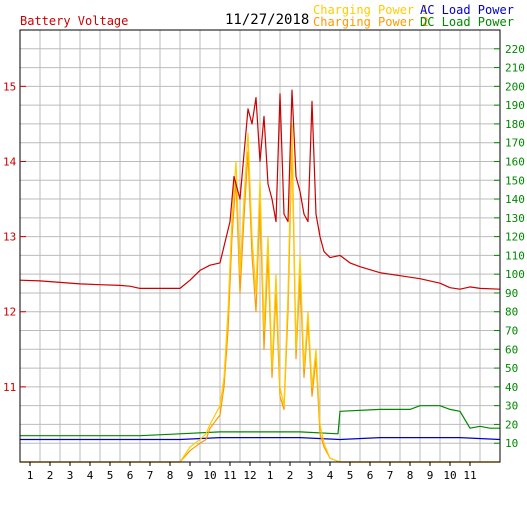 This screenshot has width=527, height=510. What do you see at coordinates (515, 199) in the screenshot?
I see `right-tick-label: 140` at bounding box center [515, 199].